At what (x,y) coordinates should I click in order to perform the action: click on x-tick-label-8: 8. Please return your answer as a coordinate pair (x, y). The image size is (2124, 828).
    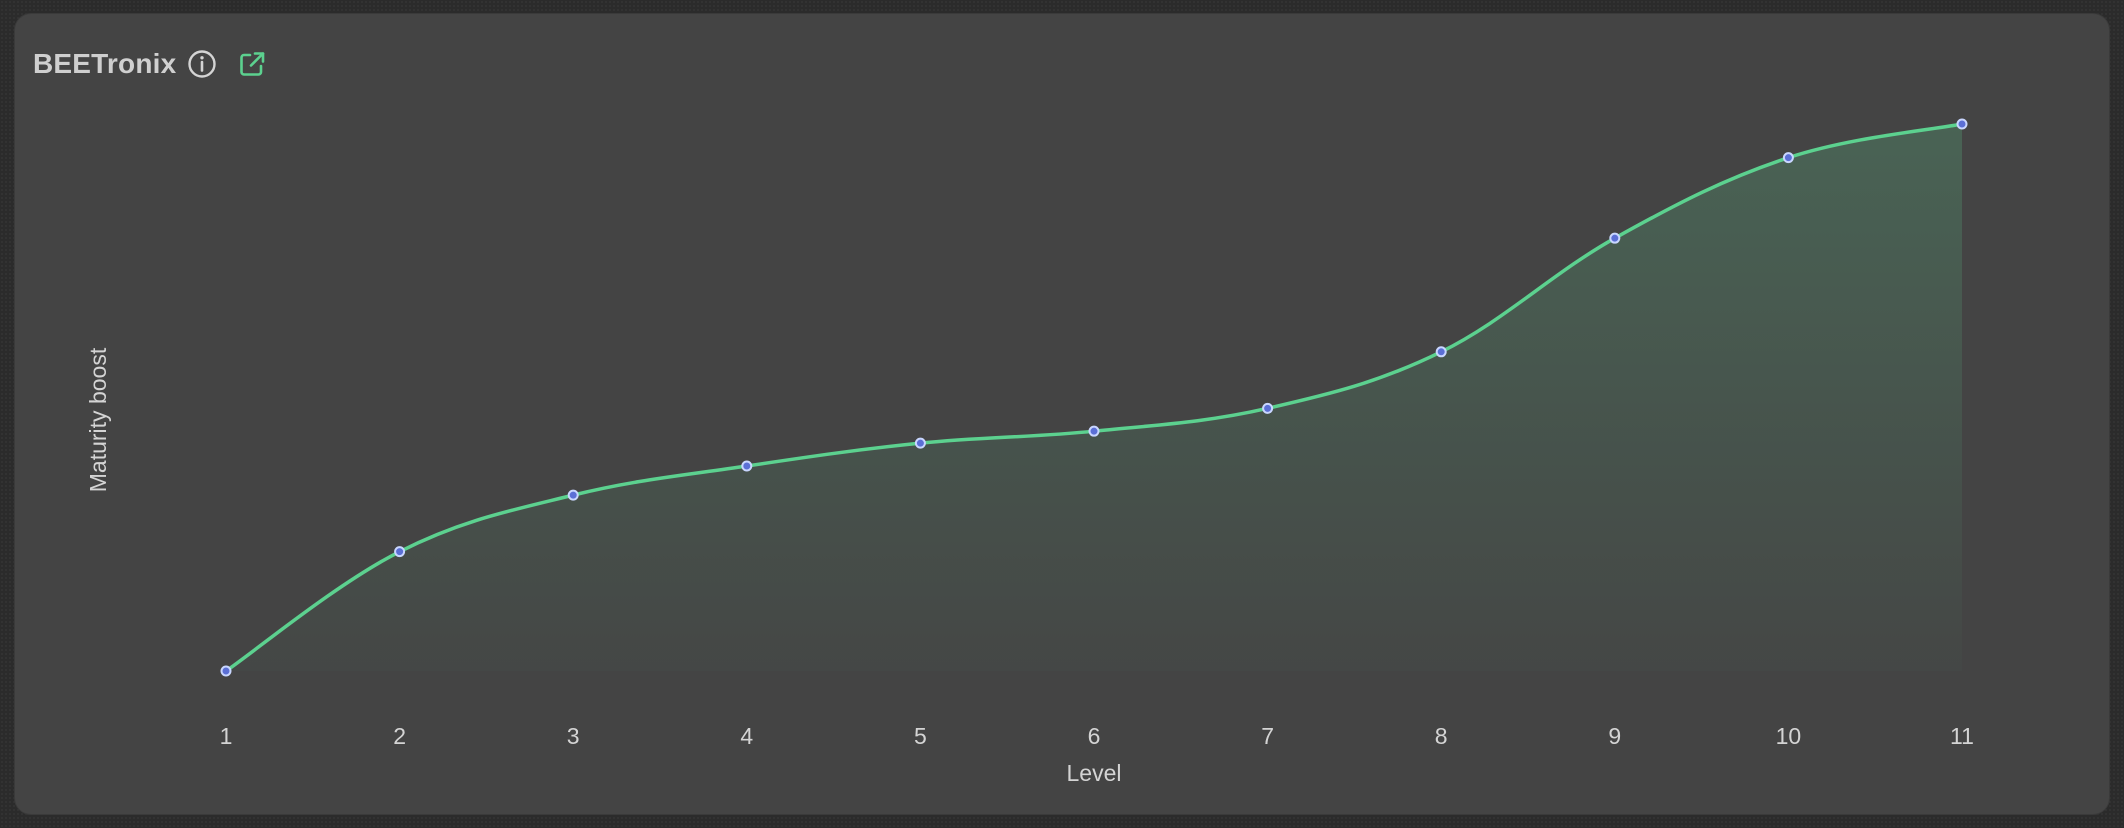
    Looking at the image, I should click on (1441, 736).